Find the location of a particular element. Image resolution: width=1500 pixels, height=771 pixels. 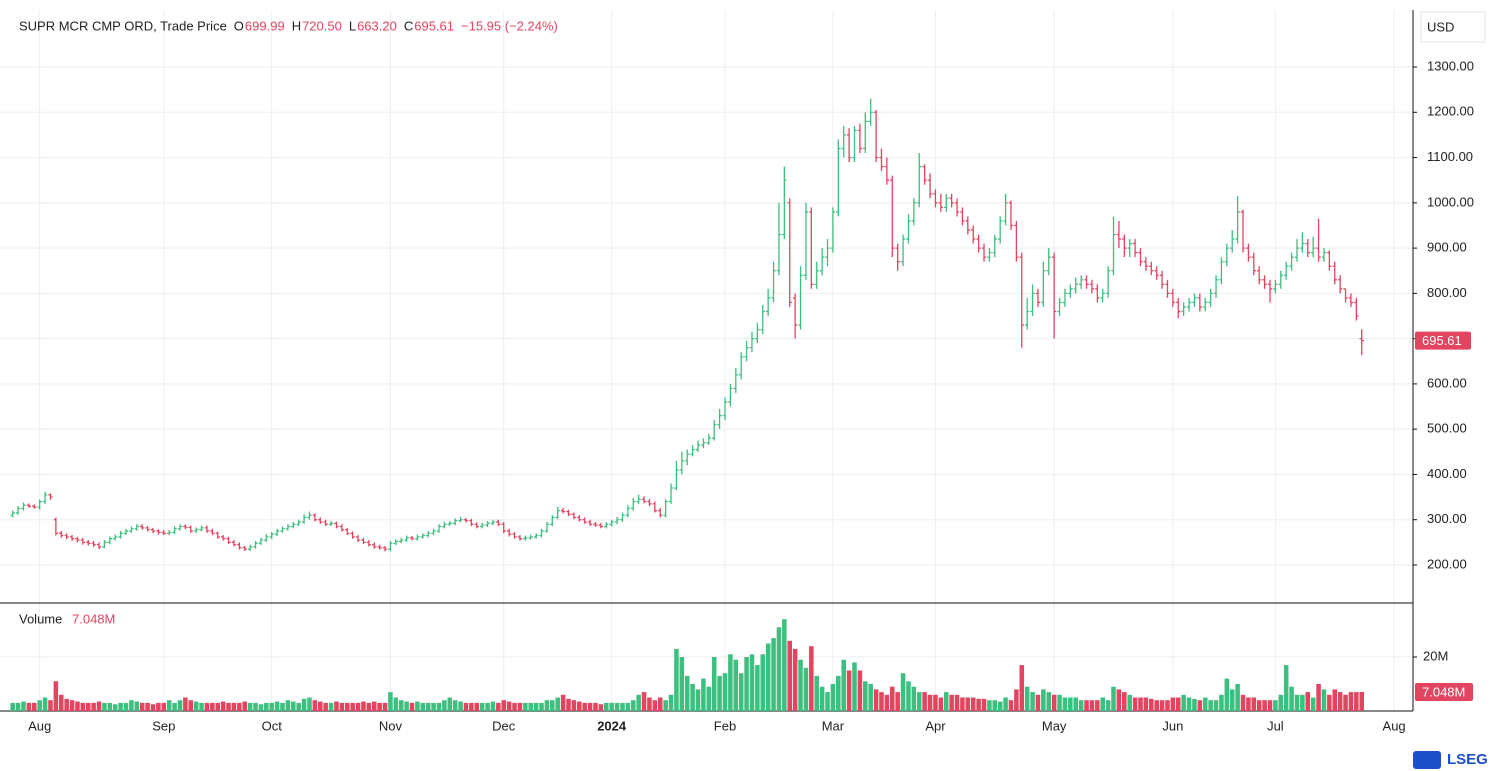

x-tick-label: Nov is located at coordinates (391, 725).